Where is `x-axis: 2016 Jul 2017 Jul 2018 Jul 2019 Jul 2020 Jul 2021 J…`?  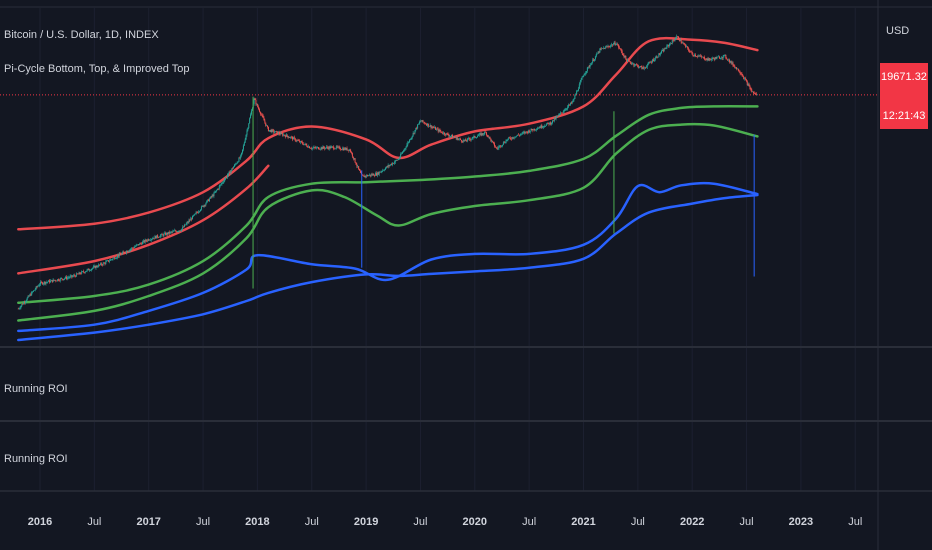 x-axis: 2016 Jul 2017 Jul 2018 Jul 2019 Jul 2020 Jul 2021 J… is located at coordinates (445, 522).